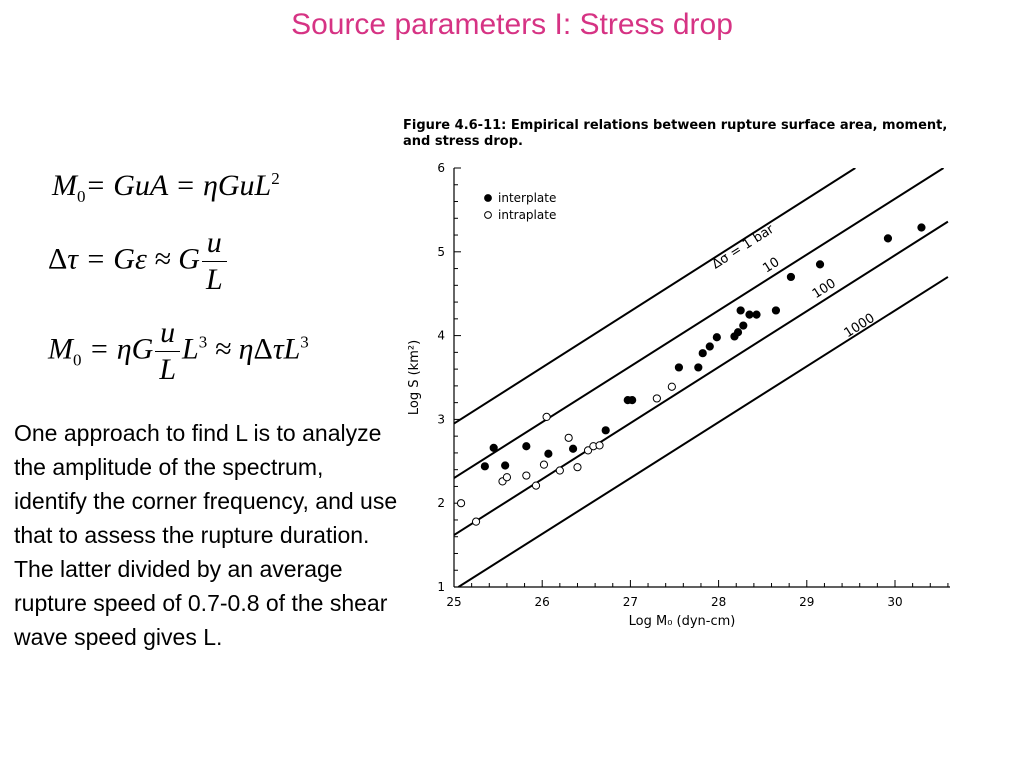 The height and width of the screenshot is (768, 1024). What do you see at coordinates (73, 259) in the screenshot?
I see `eq2-tau: τ` at bounding box center [73, 259].